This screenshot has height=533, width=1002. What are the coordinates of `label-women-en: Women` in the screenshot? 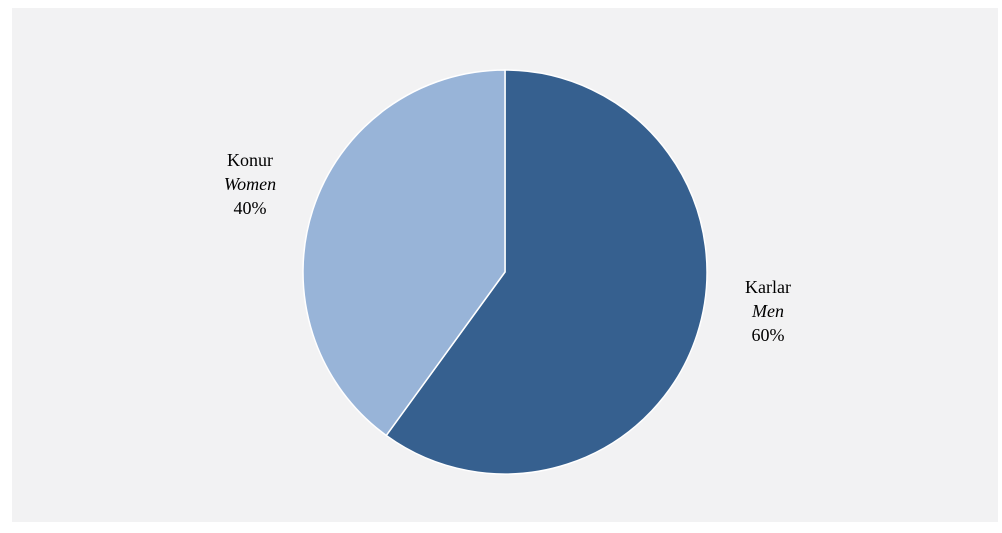 It's located at (250, 184).